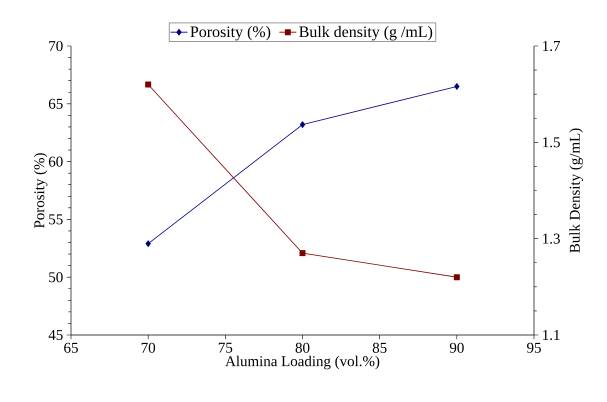  Describe the element at coordinates (551, 142) in the screenshot. I see `y2-tick-label: 1.5` at that location.